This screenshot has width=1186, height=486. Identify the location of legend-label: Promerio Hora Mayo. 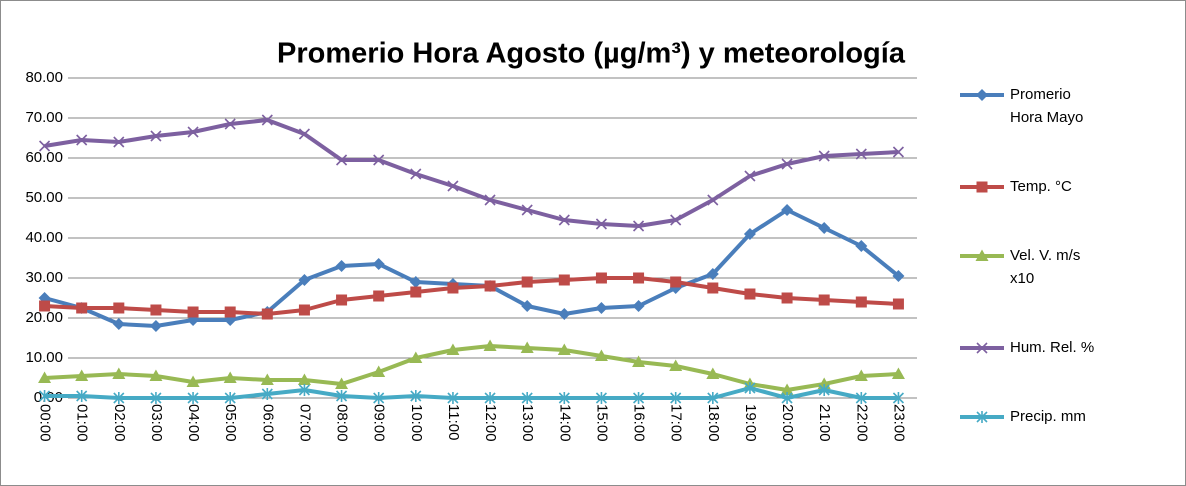
(1047, 106).